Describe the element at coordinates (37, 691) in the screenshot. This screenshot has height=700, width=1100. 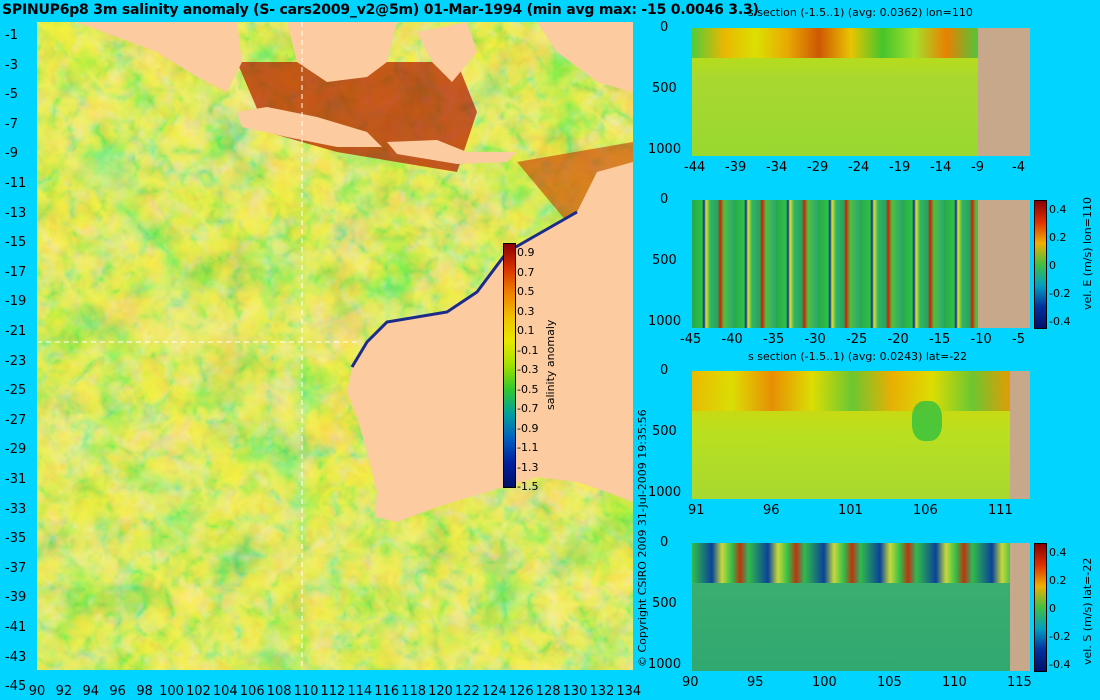
I see `lon-tick: 90` at that location.